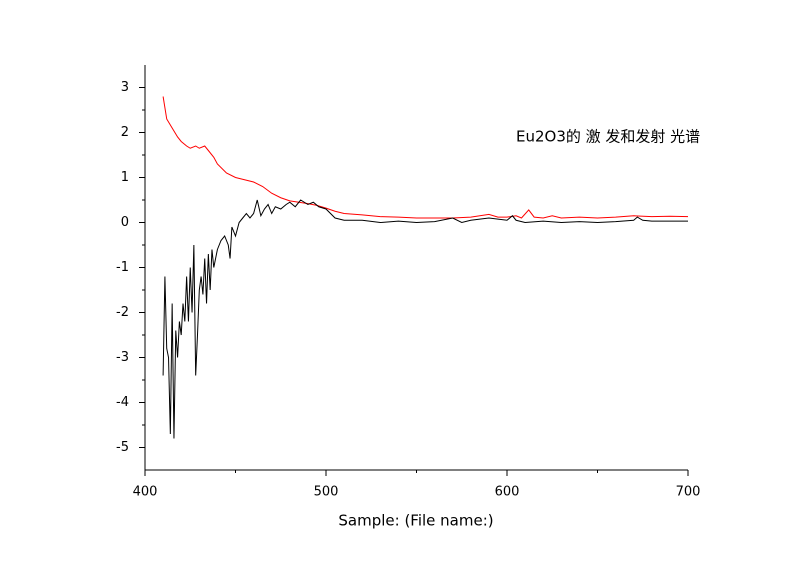  Describe the element at coordinates (122, 402) in the screenshot. I see `y-tick-label: -4` at that location.